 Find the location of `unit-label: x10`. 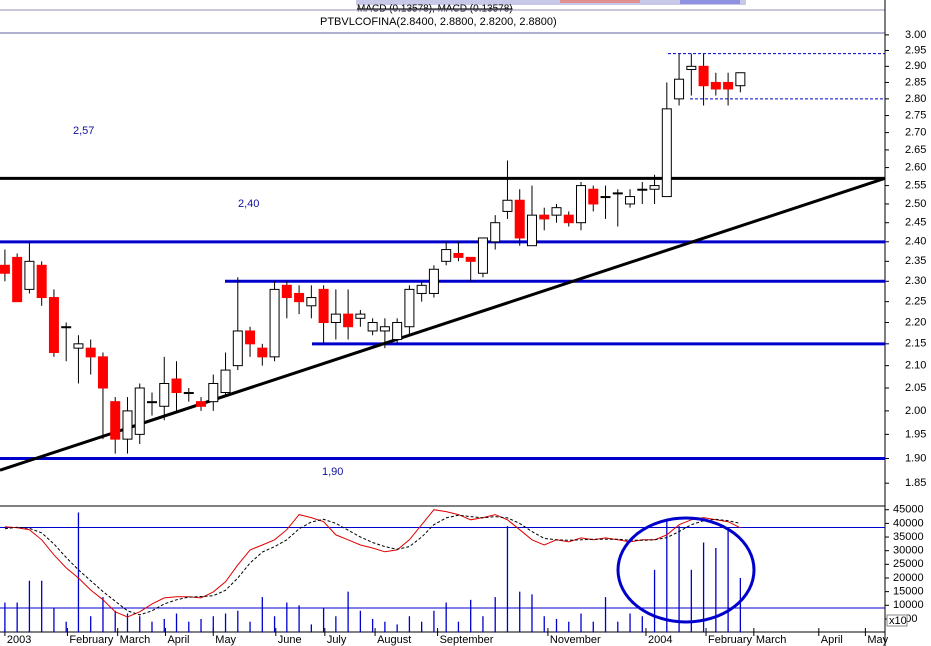

unit-label: x10 is located at coordinates (898, 621).